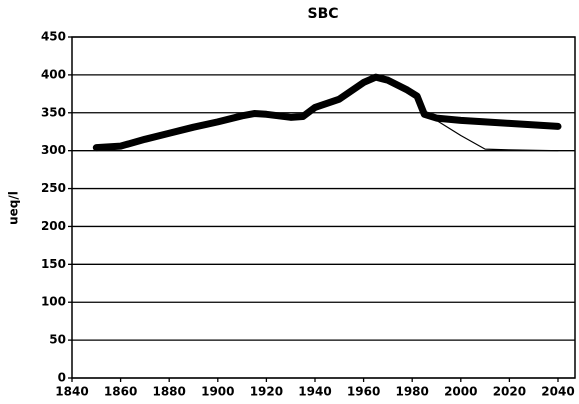 This screenshot has width=579, height=404. I want to click on x-tick-label: 1980, so click(411, 392).